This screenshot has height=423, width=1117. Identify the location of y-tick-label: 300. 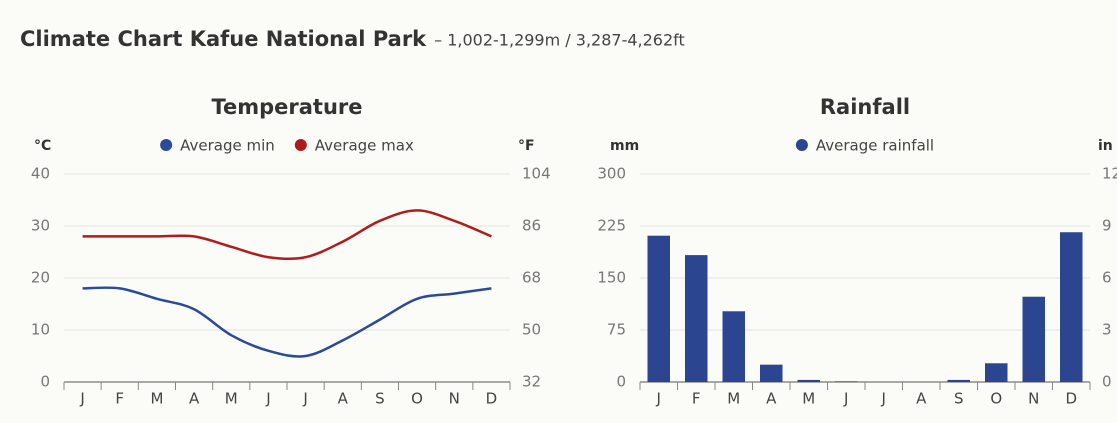
(611, 174).